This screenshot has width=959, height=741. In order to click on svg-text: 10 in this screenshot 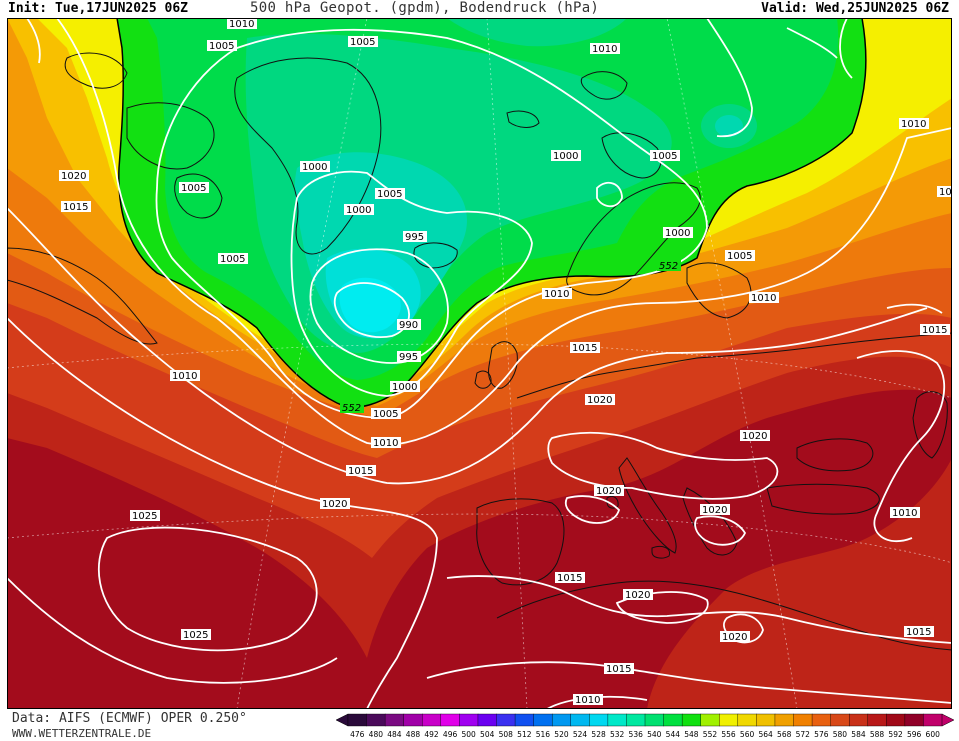, I will do `click(945, 192)`.